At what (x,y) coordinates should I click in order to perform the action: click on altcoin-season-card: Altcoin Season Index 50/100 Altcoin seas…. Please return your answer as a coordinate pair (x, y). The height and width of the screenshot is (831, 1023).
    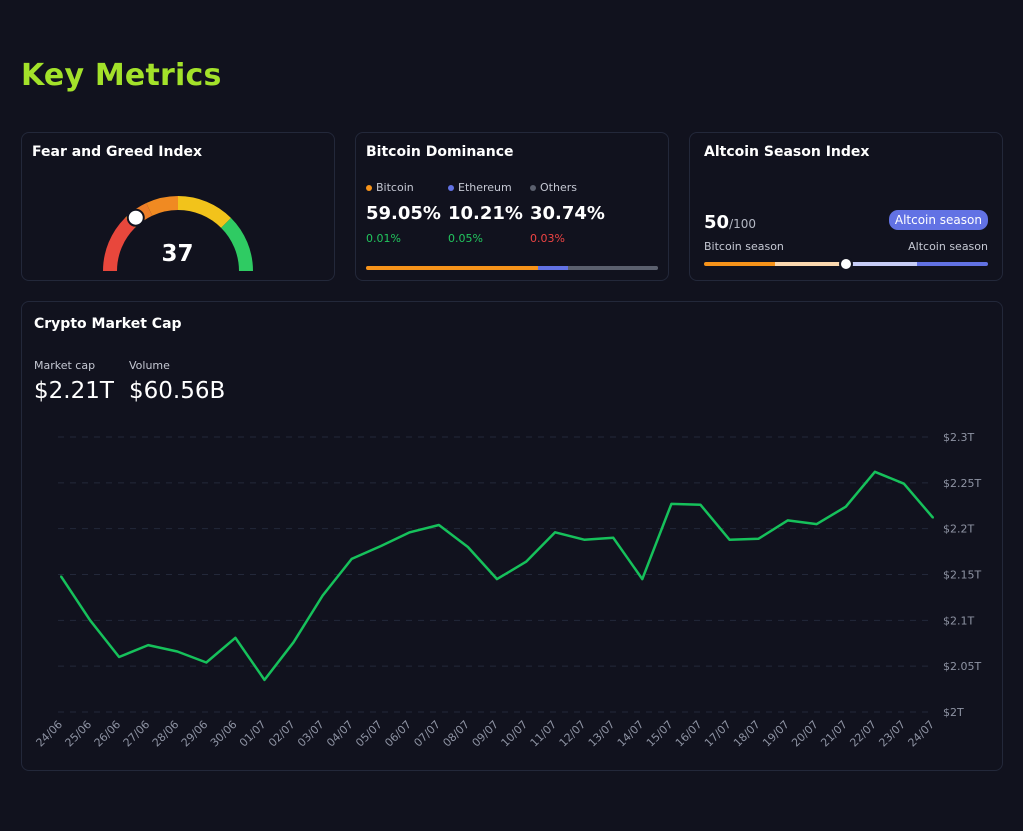
    Looking at the image, I should click on (846, 206).